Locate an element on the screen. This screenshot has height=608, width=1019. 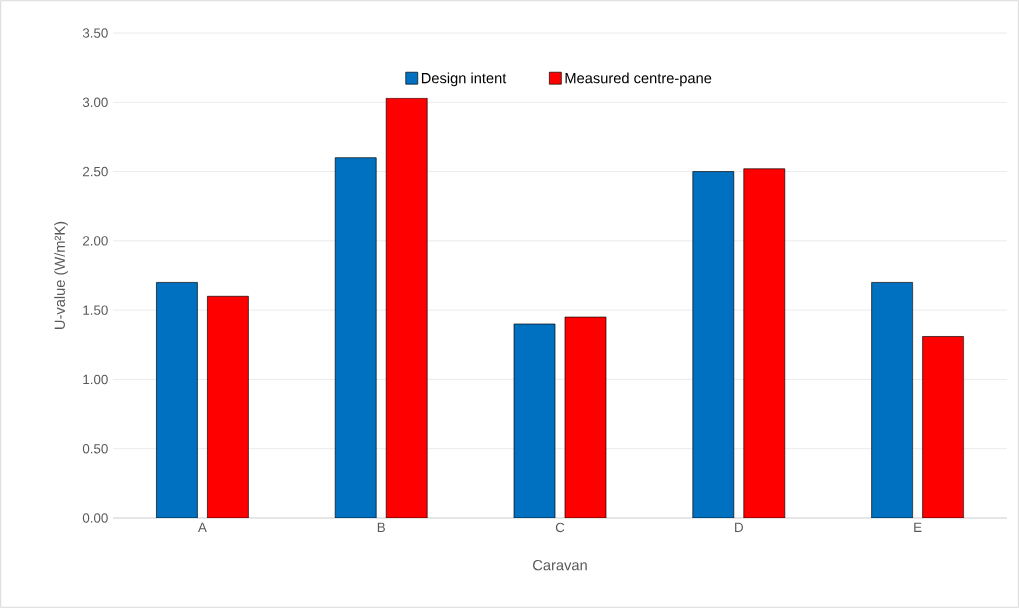
y-tick-label: 1.50 is located at coordinates (95, 310).